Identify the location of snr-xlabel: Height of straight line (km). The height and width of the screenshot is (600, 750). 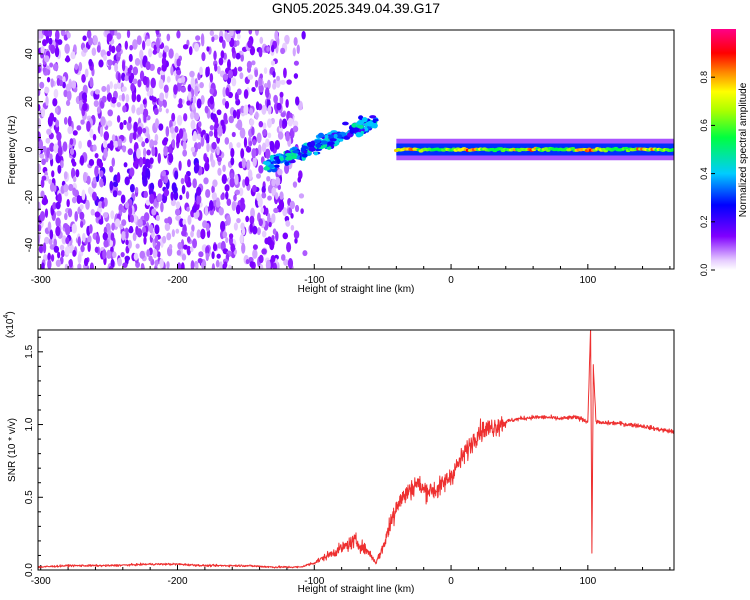
(356, 589).